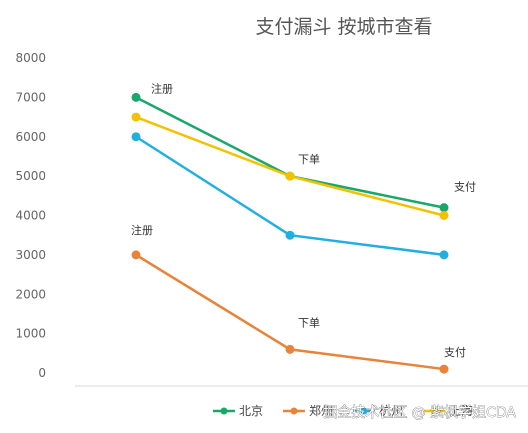 This screenshot has height=433, width=528. I want to click on y-tick-label: 4000, so click(30, 216).